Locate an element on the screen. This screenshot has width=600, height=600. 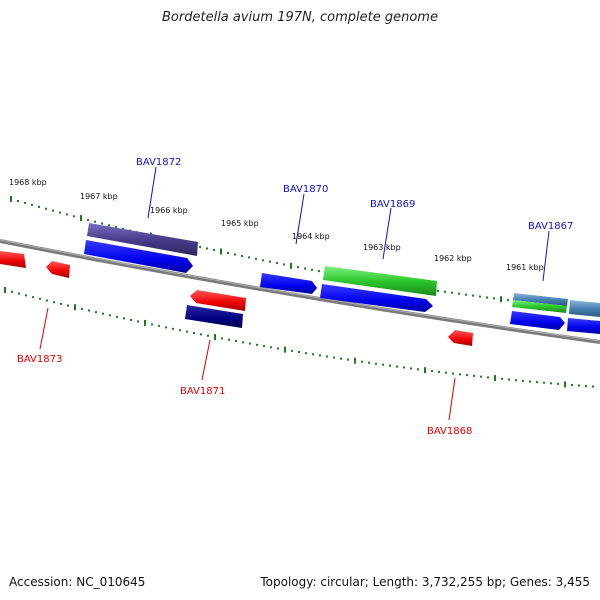
kbp-label-1965: 1965 kbp is located at coordinates (240, 223).